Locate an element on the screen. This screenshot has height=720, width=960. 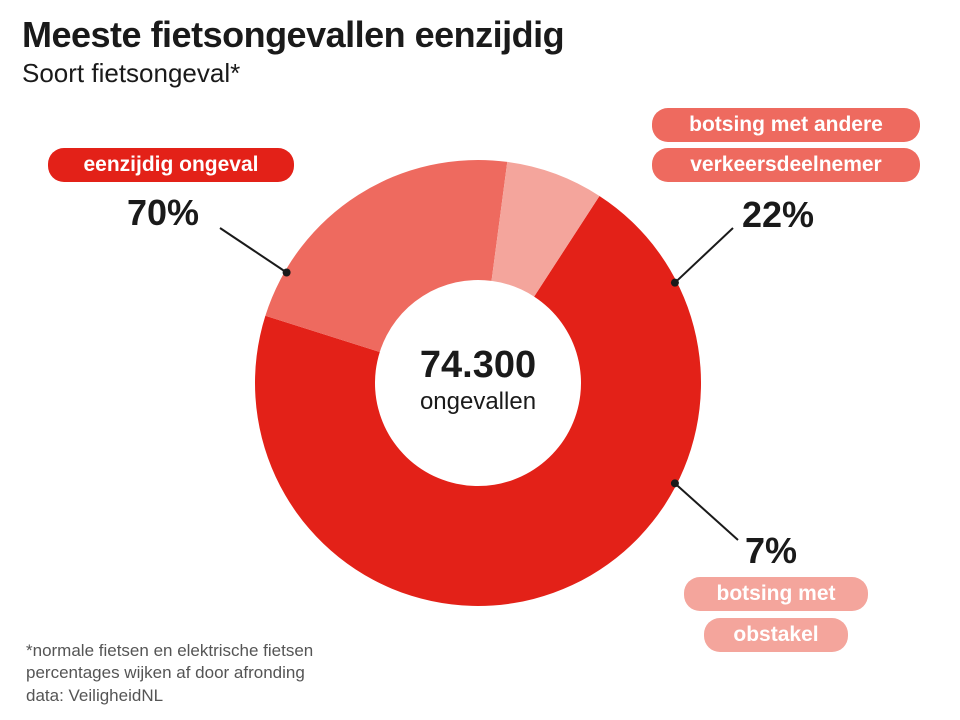
slice-label-botsing-verkeer-line1: botsing met andere is located at coordinates (786, 125).